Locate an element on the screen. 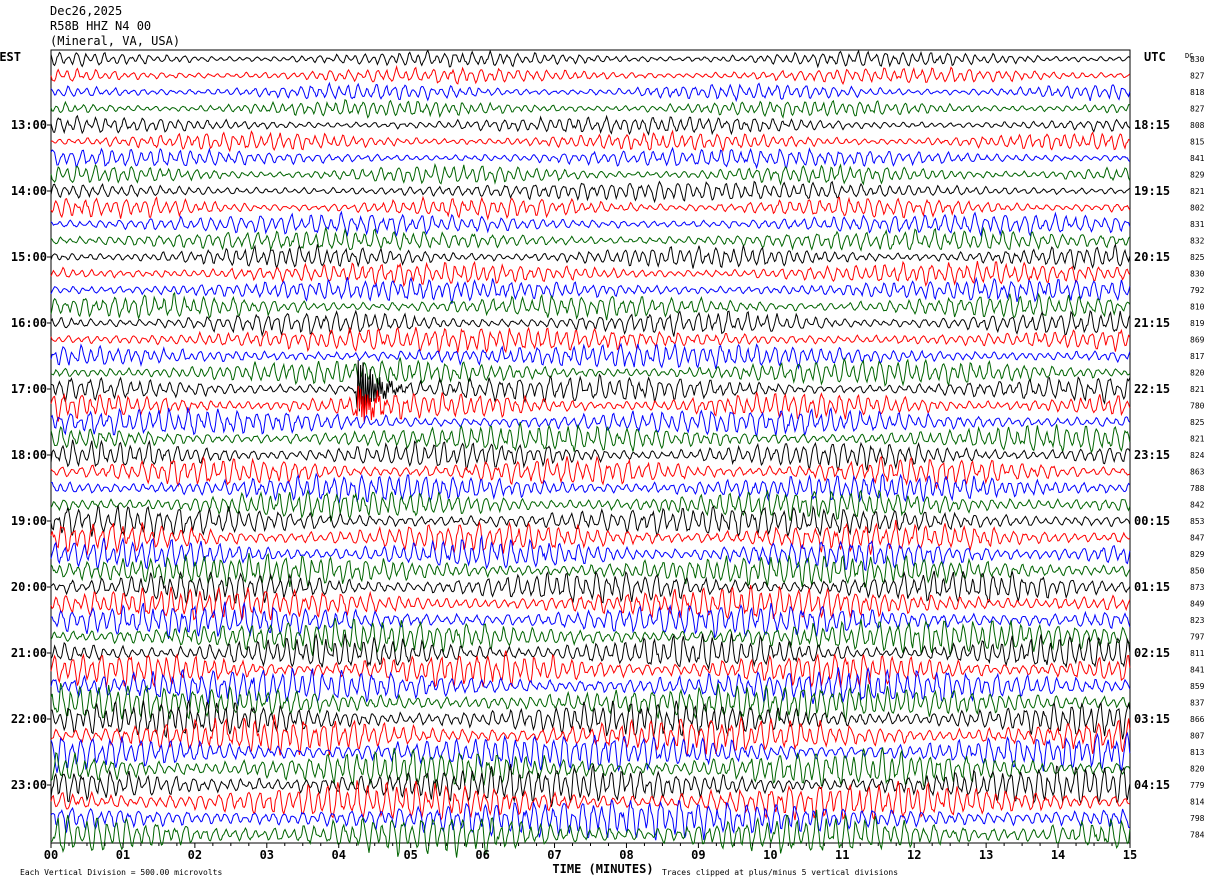  dc-offset-33: 849 is located at coordinates (1197, 604).